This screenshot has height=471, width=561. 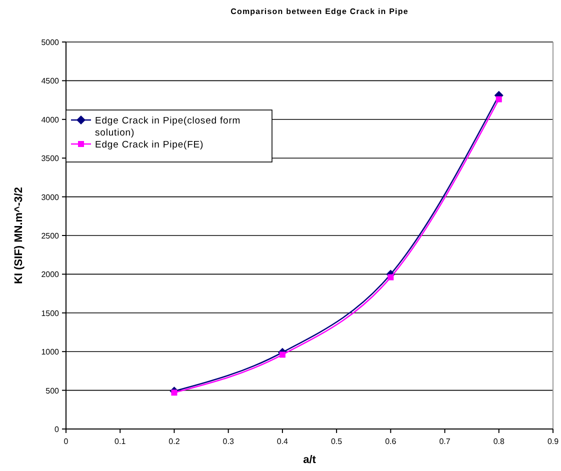 What do you see at coordinates (149, 145) in the screenshot?
I see `legend-label: Edge Crack in Pipe(FE)` at bounding box center [149, 145].